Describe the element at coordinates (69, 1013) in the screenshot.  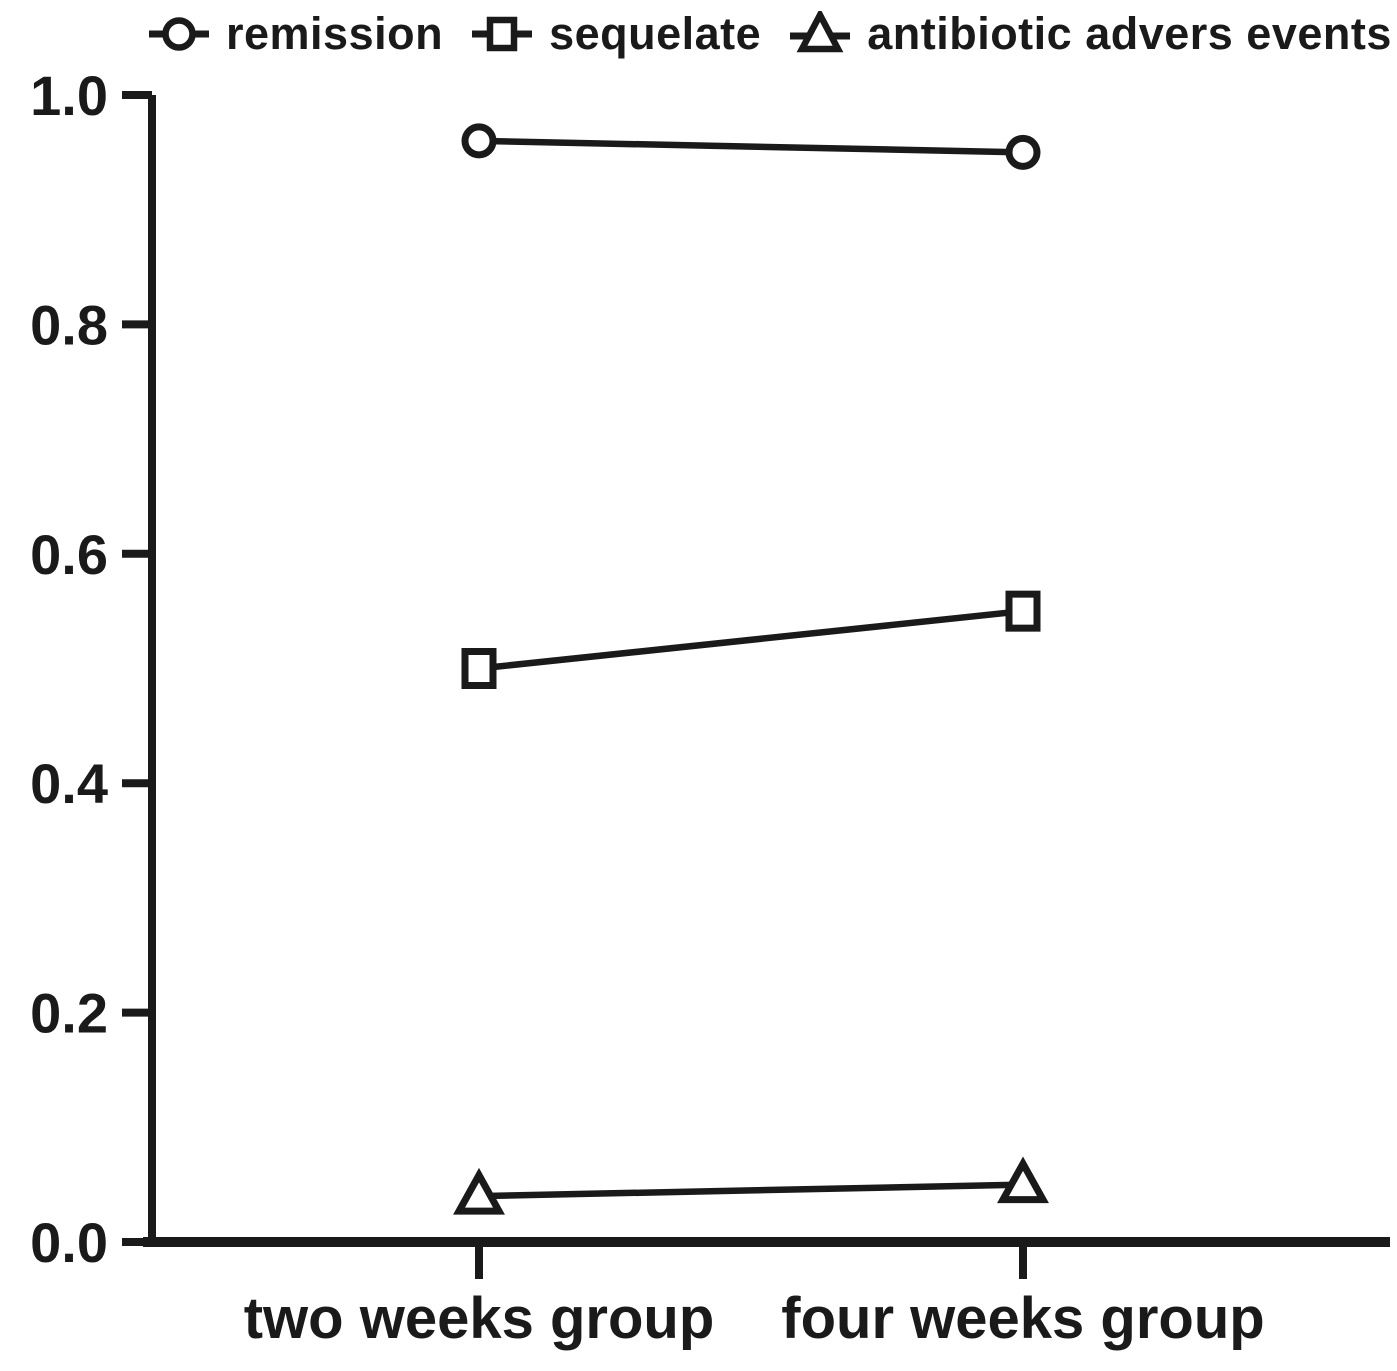
I see `y-tick-label: 0.2` at that location.